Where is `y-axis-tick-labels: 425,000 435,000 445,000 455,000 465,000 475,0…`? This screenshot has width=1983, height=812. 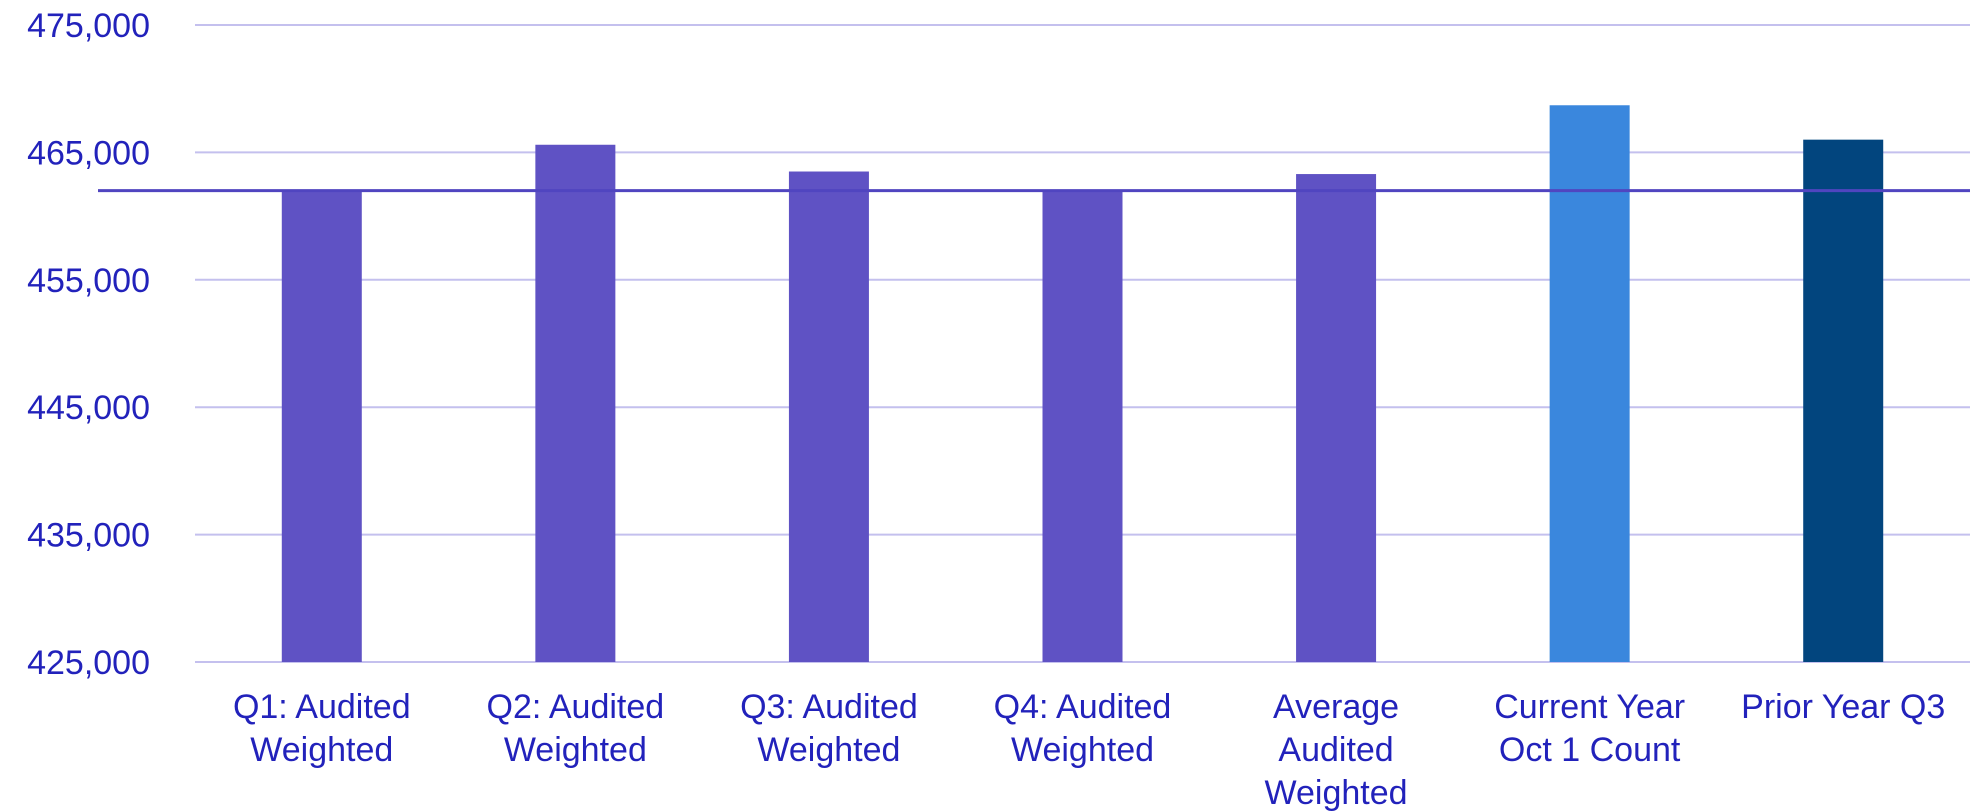 y-axis-tick-labels: 425,000 435,000 445,000 455,000 465,000 475,0… is located at coordinates (88, 344).